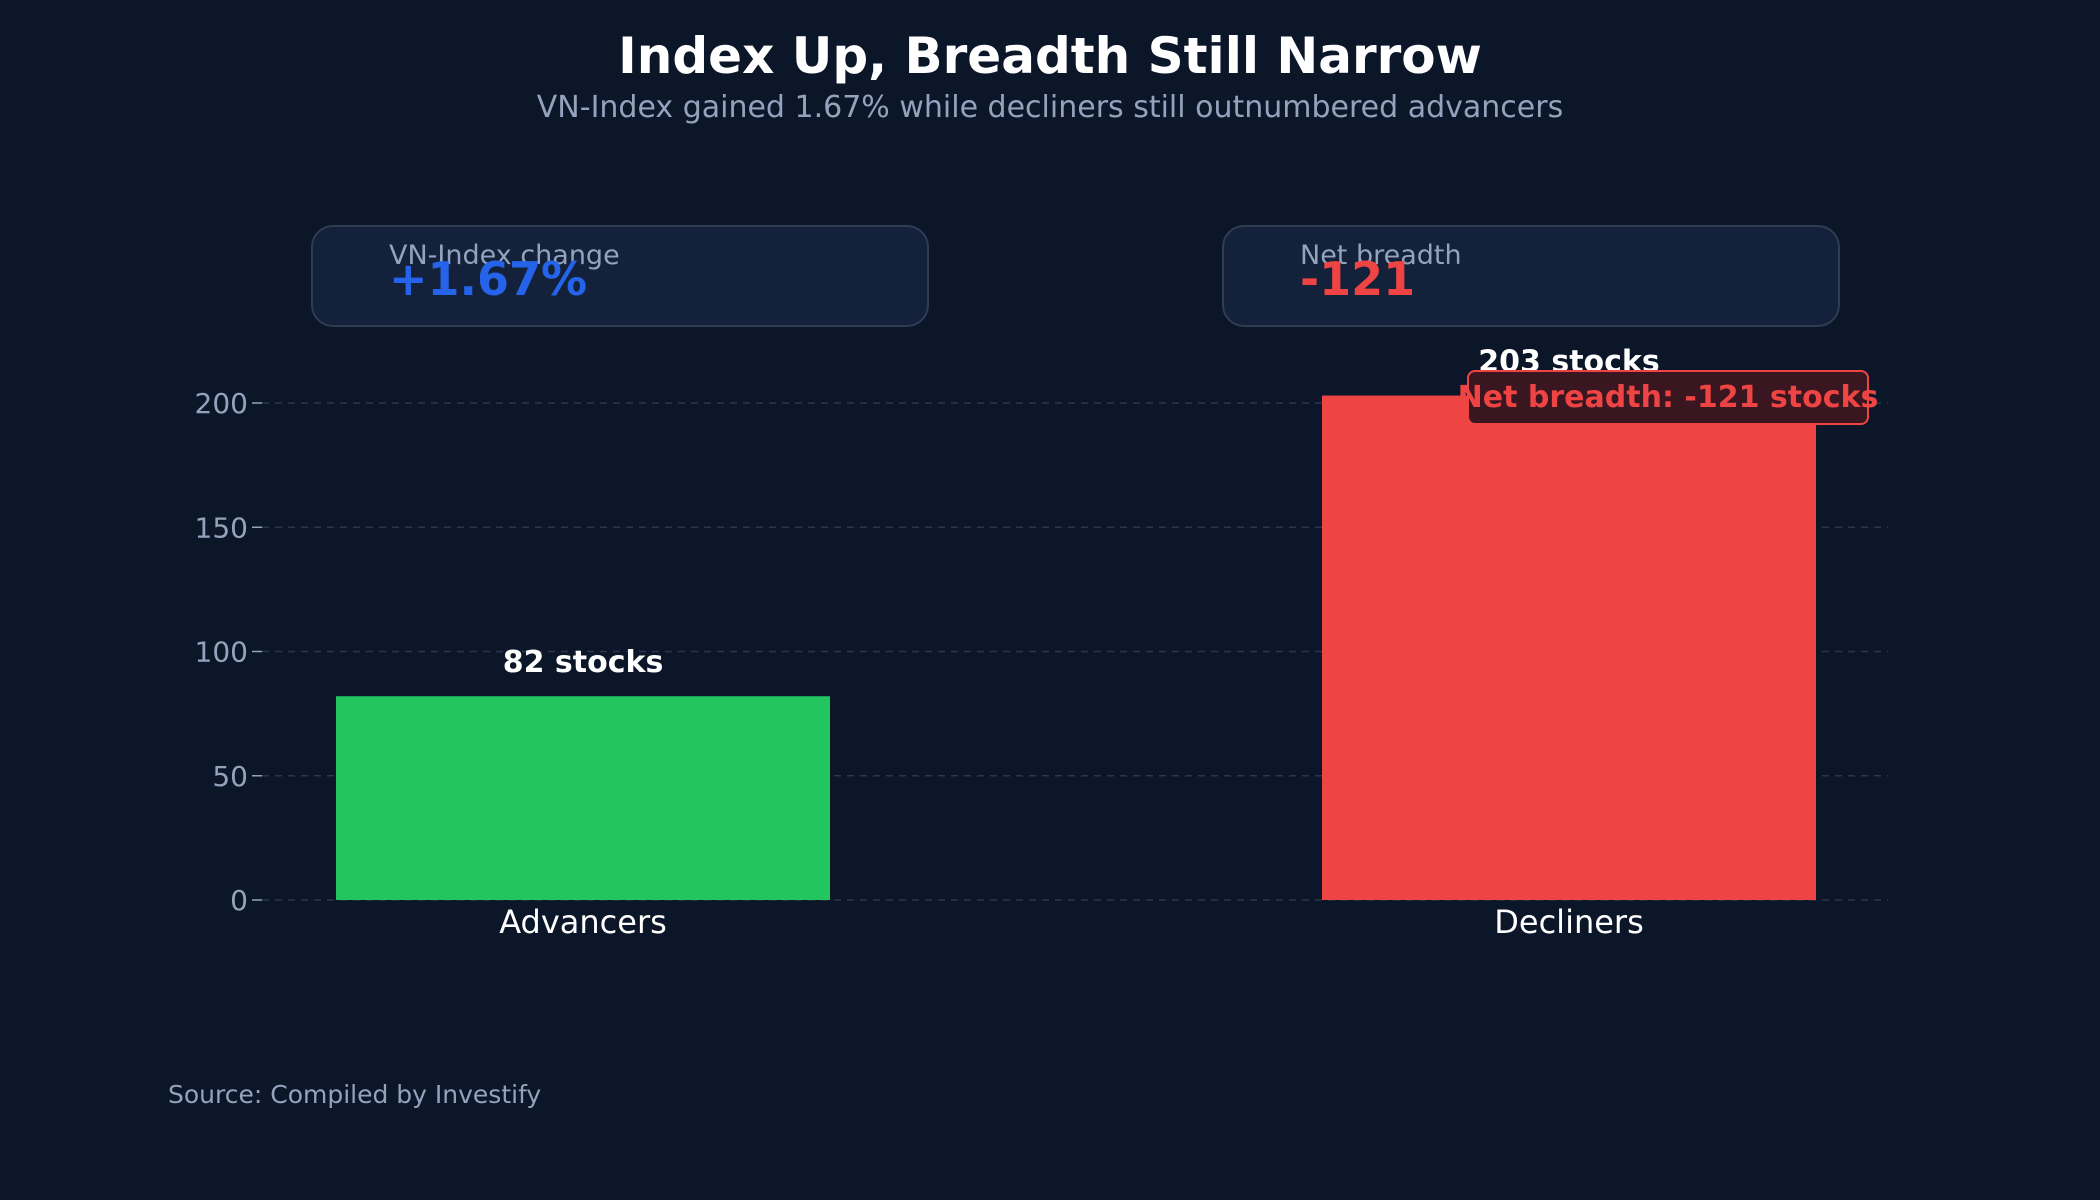 The width and height of the screenshot is (2100, 1200). Describe the element at coordinates (504, 255) in the screenshot. I see `kpi-label: VN-Index change` at that location.